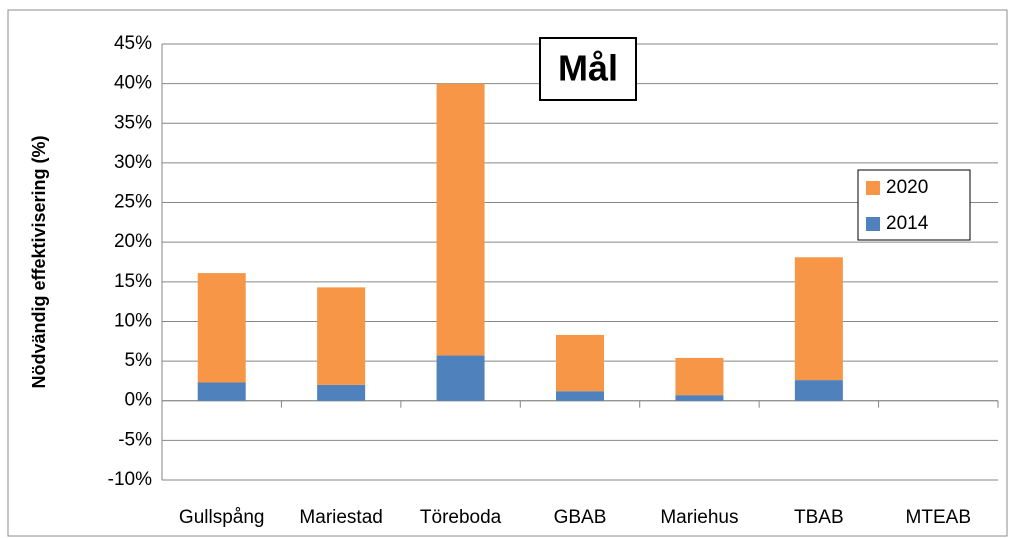 The width and height of the screenshot is (1014, 538). Describe the element at coordinates (139, 400) in the screenshot. I see `y-tick-label: 0%` at that location.